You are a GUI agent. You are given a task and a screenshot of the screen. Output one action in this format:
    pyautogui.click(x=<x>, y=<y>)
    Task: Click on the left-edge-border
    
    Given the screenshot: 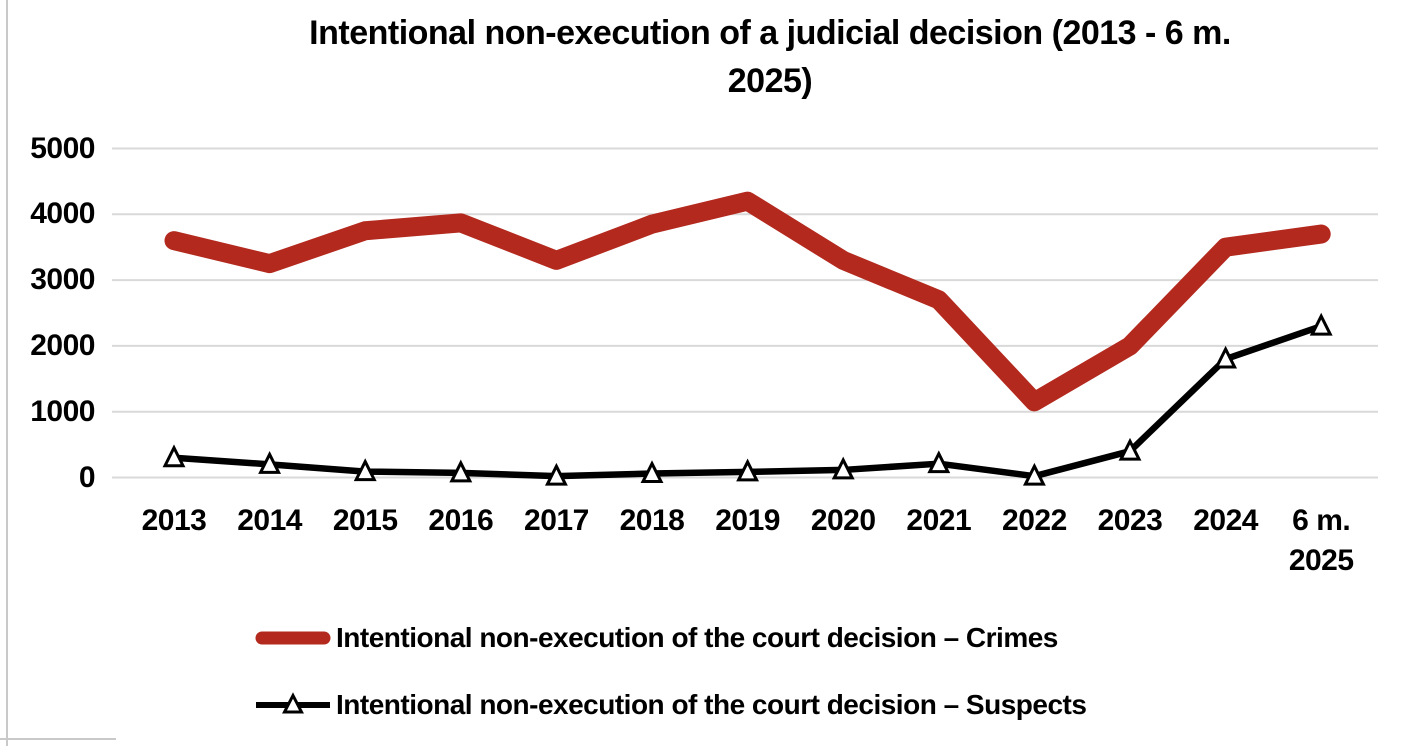 What is the action you would take?
    pyautogui.click(x=7, y=373)
    